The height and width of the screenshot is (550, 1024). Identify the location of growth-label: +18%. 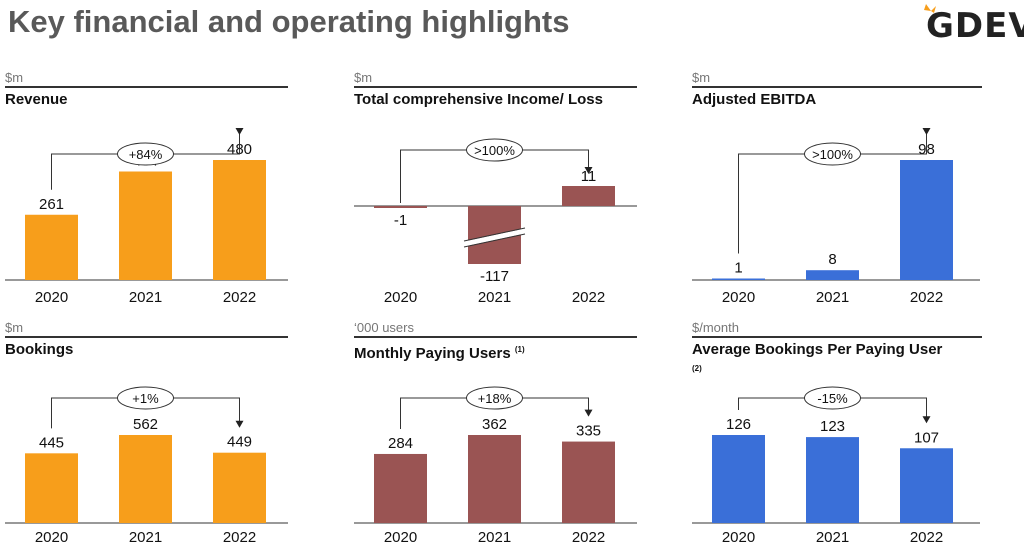
(495, 398).